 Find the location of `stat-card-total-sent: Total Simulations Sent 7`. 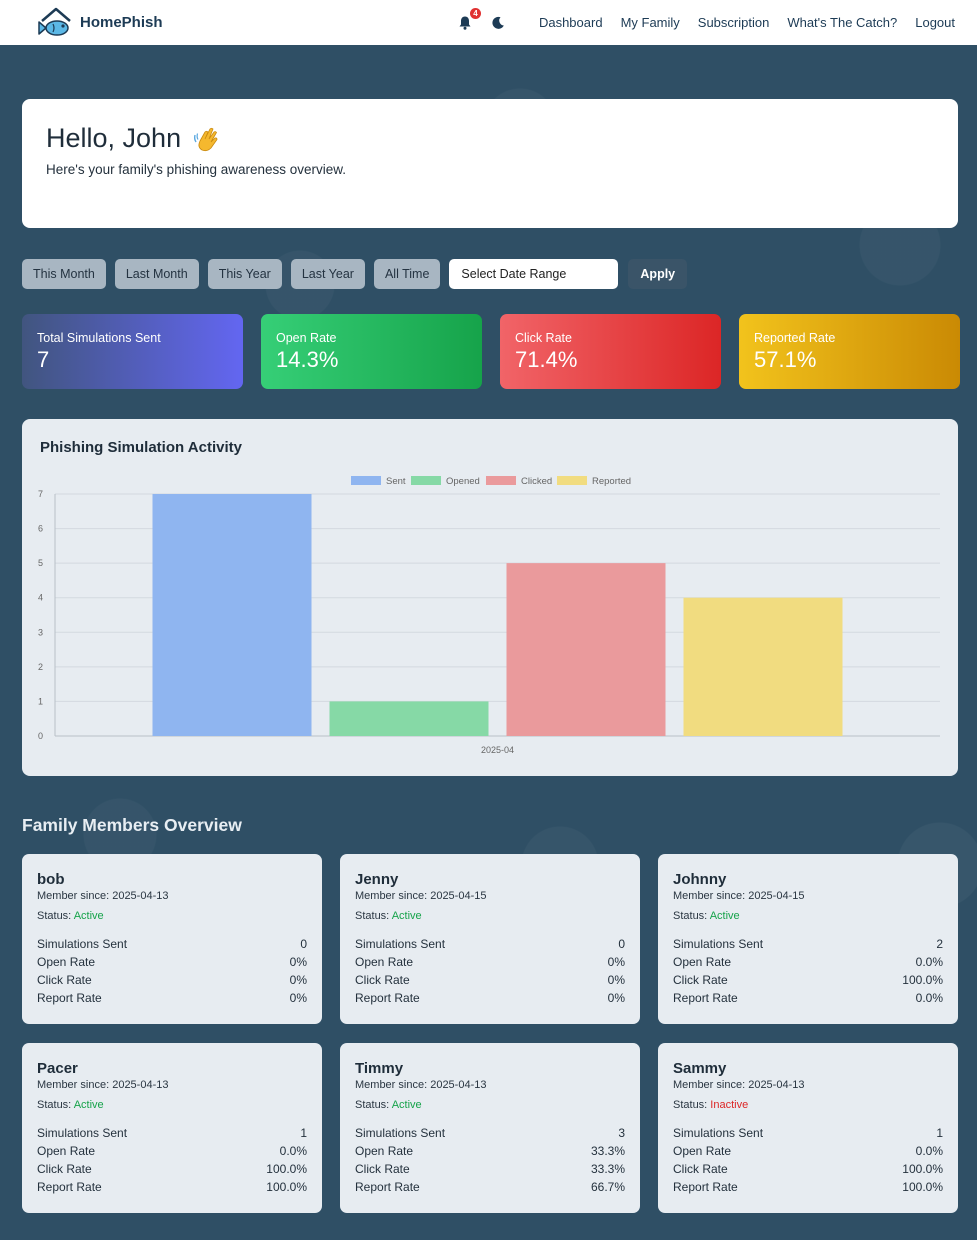

stat-card-total-sent: Total Simulations Sent 7 is located at coordinates (132, 351).